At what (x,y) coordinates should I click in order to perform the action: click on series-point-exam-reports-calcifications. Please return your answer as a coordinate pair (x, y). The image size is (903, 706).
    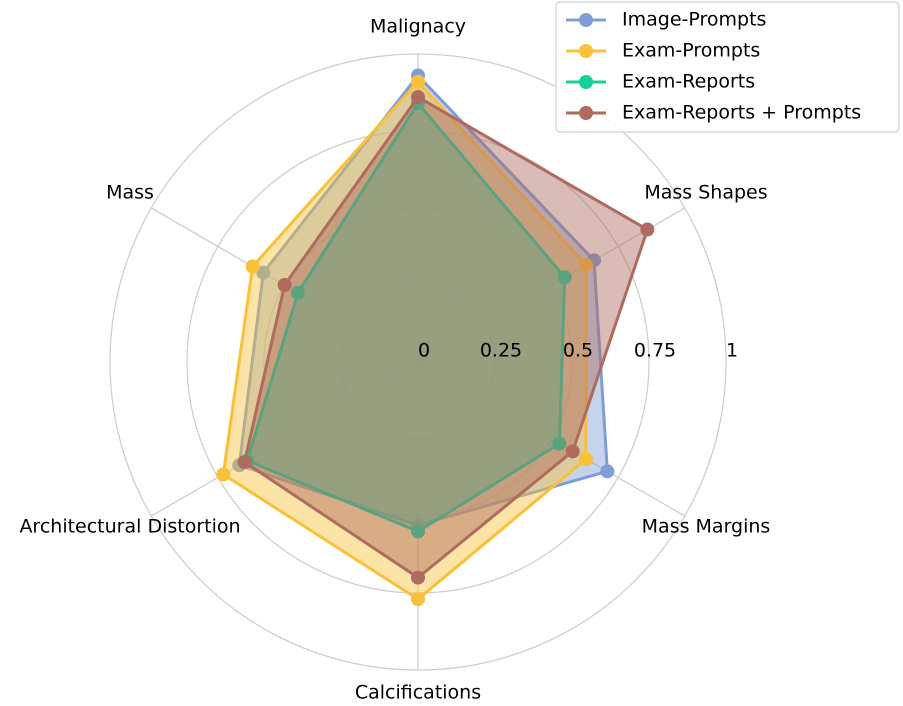
    Looking at the image, I should click on (418, 531).